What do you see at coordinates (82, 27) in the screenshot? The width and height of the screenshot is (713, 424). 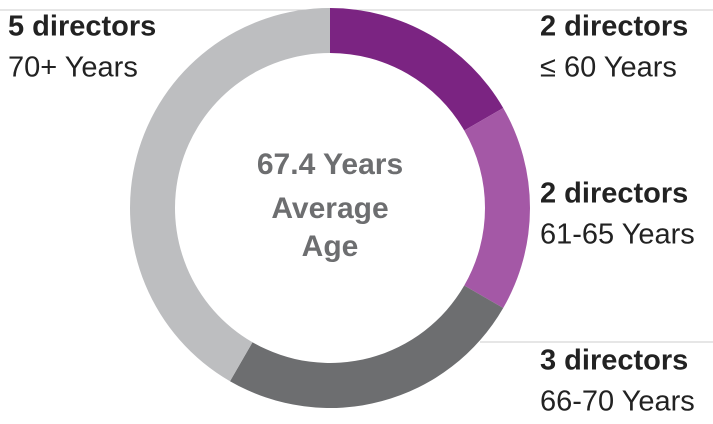 I see `value-label: 5 directors` at bounding box center [82, 27].